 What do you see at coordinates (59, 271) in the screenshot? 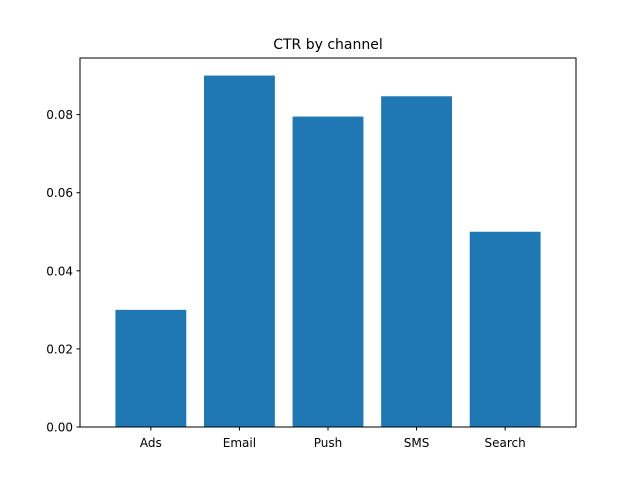
I see `y-tick-label: 0.04` at bounding box center [59, 271].